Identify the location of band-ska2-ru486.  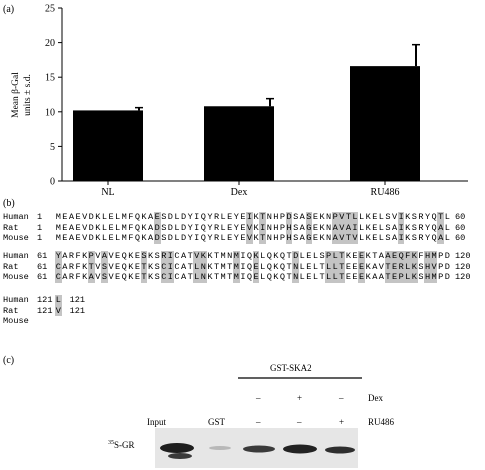
(340, 450).